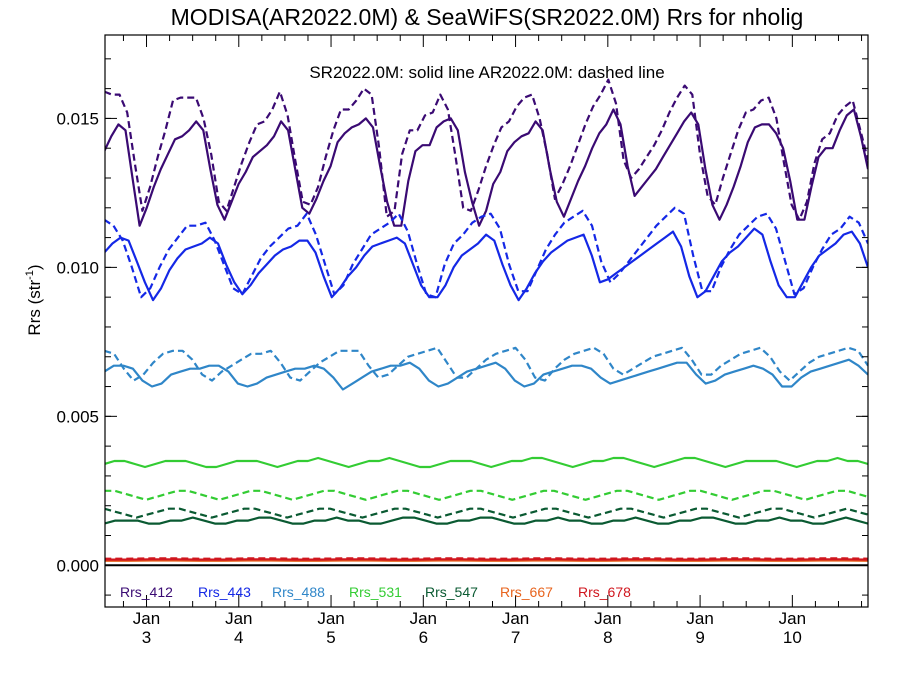 This screenshot has width=900, height=675. I want to click on y-tick-label: 0.015, so click(77, 118).